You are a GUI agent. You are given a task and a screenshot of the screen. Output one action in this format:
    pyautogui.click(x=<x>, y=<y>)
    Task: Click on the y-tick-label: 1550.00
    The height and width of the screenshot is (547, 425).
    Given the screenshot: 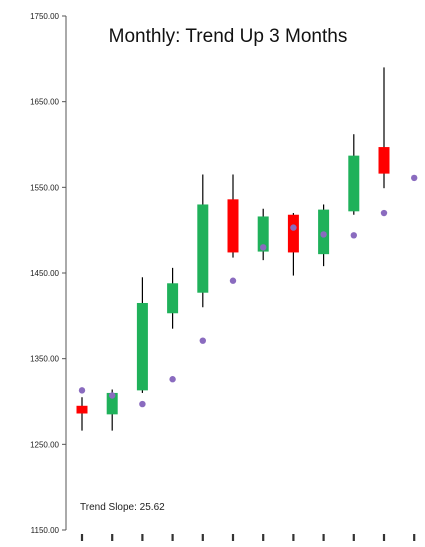 What is the action you would take?
    pyautogui.click(x=44, y=187)
    